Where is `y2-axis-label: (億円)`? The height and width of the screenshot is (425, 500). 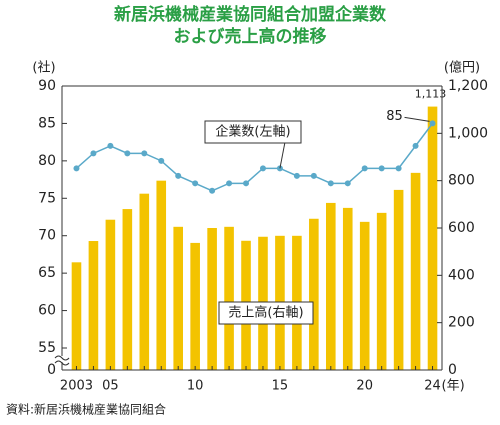
y2-axis-label: (億円) is located at coordinates (462, 68).